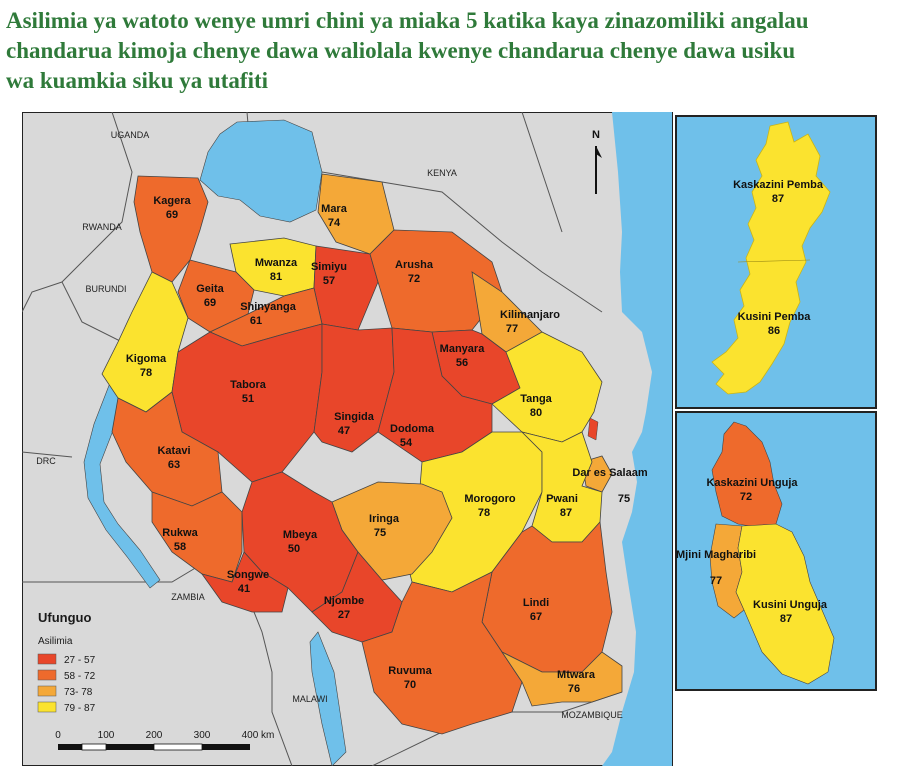  Describe the element at coordinates (442, 173) in the screenshot. I see `label-kenya: KENYA` at that location.